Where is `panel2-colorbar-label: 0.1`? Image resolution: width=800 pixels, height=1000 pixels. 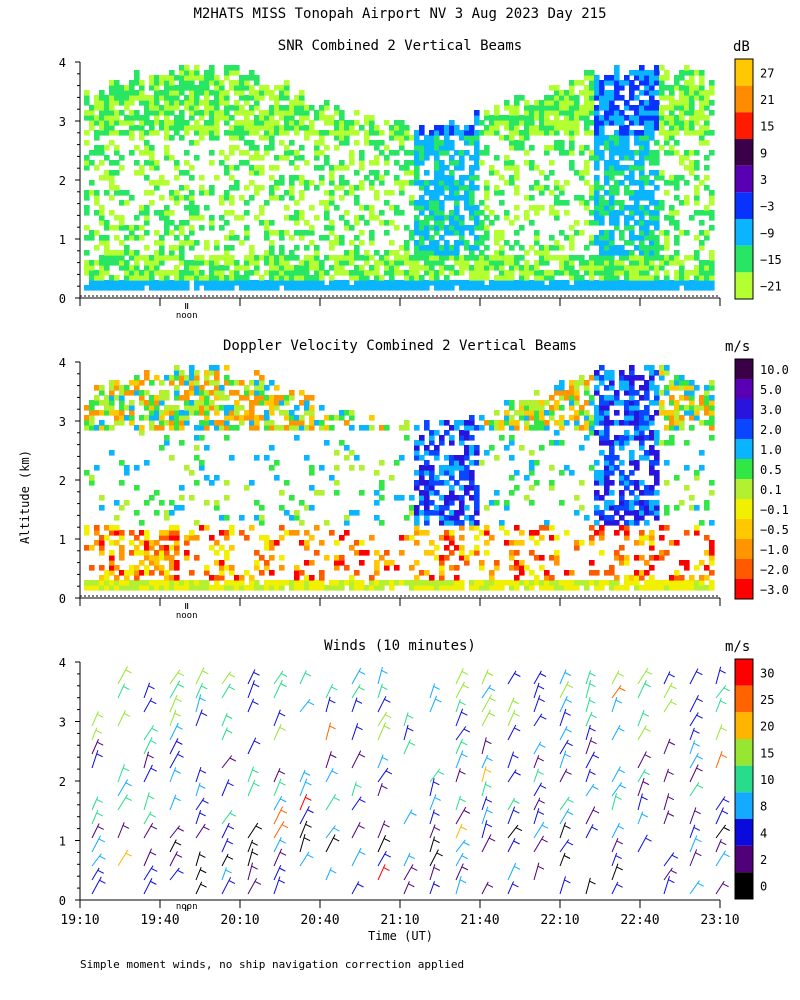 panel2-colorbar-label: 0.1 is located at coordinates (771, 490).